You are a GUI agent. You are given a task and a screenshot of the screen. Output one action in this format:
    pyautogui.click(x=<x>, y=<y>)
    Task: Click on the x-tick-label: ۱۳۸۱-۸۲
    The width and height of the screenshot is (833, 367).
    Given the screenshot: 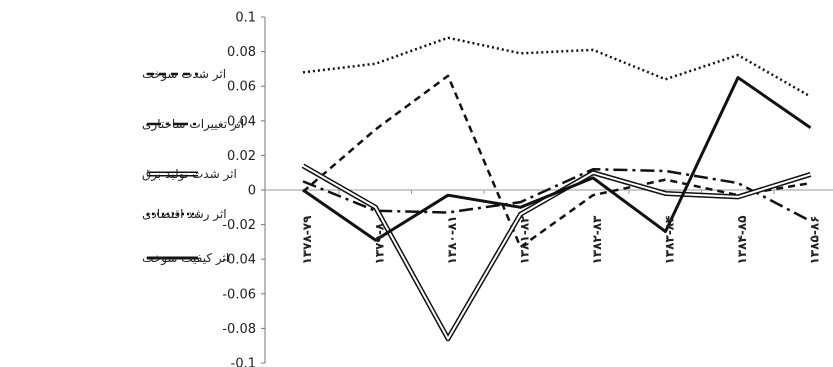 What is the action you would take?
    pyautogui.click(x=525, y=240)
    